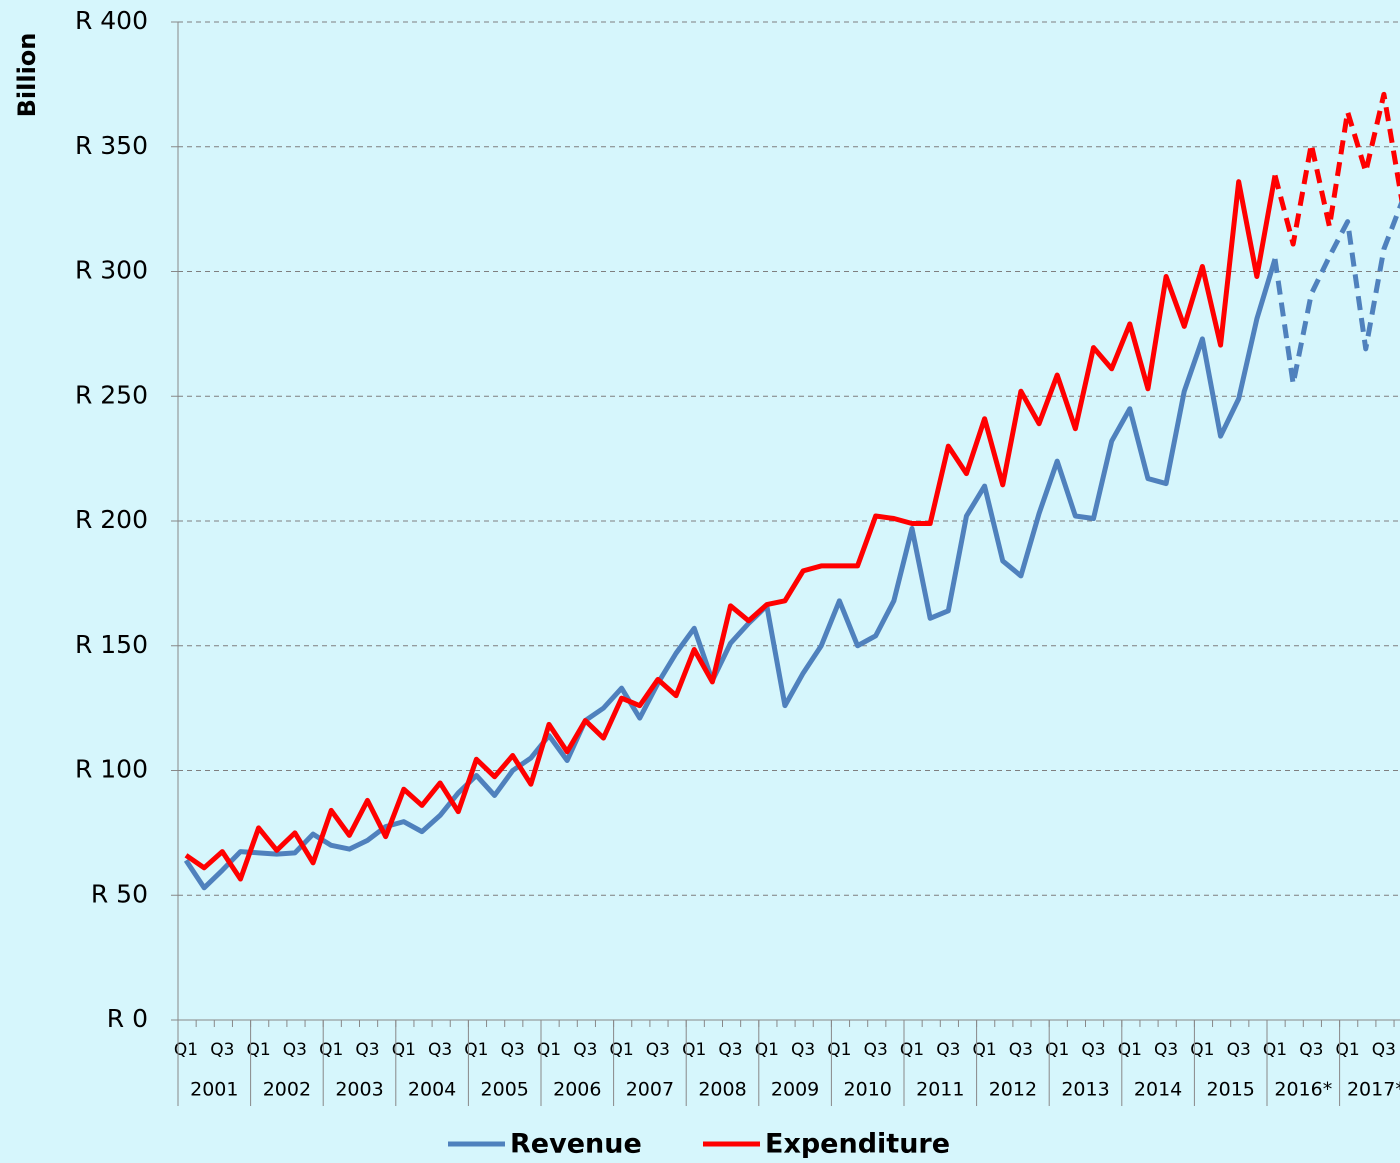 Image resolution: width=1400 pixels, height=1163 pixels. Describe the element at coordinates (868, 1090) in the screenshot. I see `year-label: 2010` at that location.